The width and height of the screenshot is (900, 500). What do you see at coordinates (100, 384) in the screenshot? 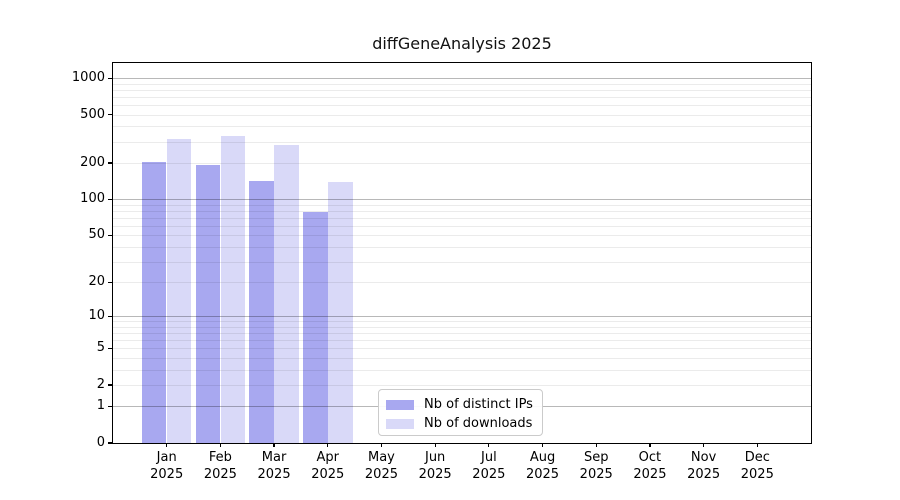
I see `y-tick-label: 2` at bounding box center [100, 384].